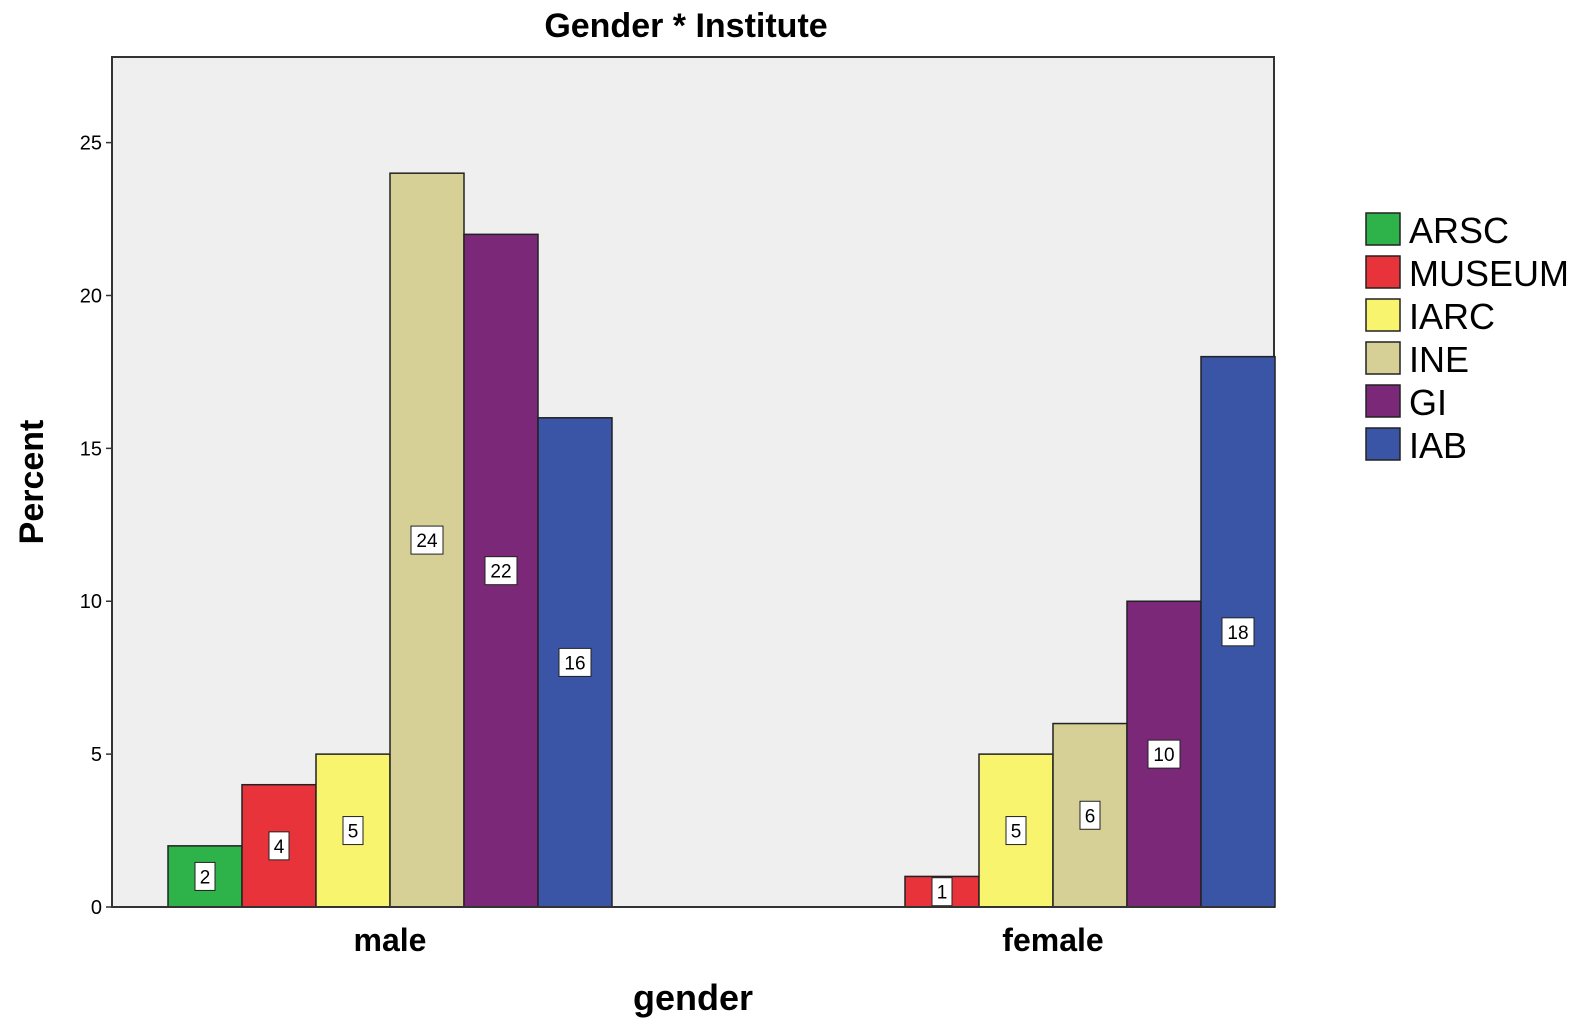 This screenshot has height=1018, width=1593. I want to click on data-label: 18, so click(1237, 633).